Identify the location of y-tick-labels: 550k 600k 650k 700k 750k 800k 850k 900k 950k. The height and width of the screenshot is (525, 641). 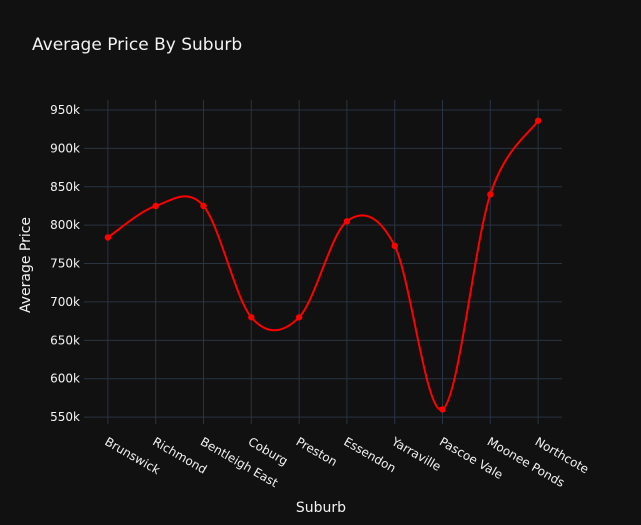
(65, 263).